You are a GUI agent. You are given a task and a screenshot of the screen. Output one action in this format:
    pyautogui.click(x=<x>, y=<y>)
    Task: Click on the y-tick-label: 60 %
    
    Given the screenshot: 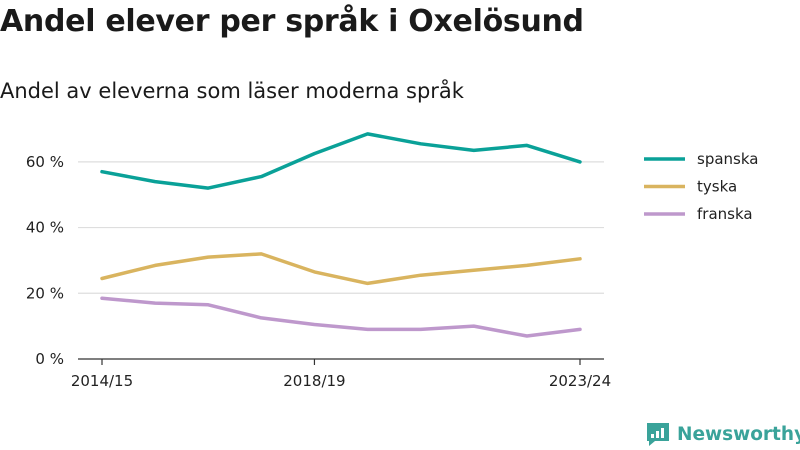 What is the action you would take?
    pyautogui.click(x=45, y=162)
    